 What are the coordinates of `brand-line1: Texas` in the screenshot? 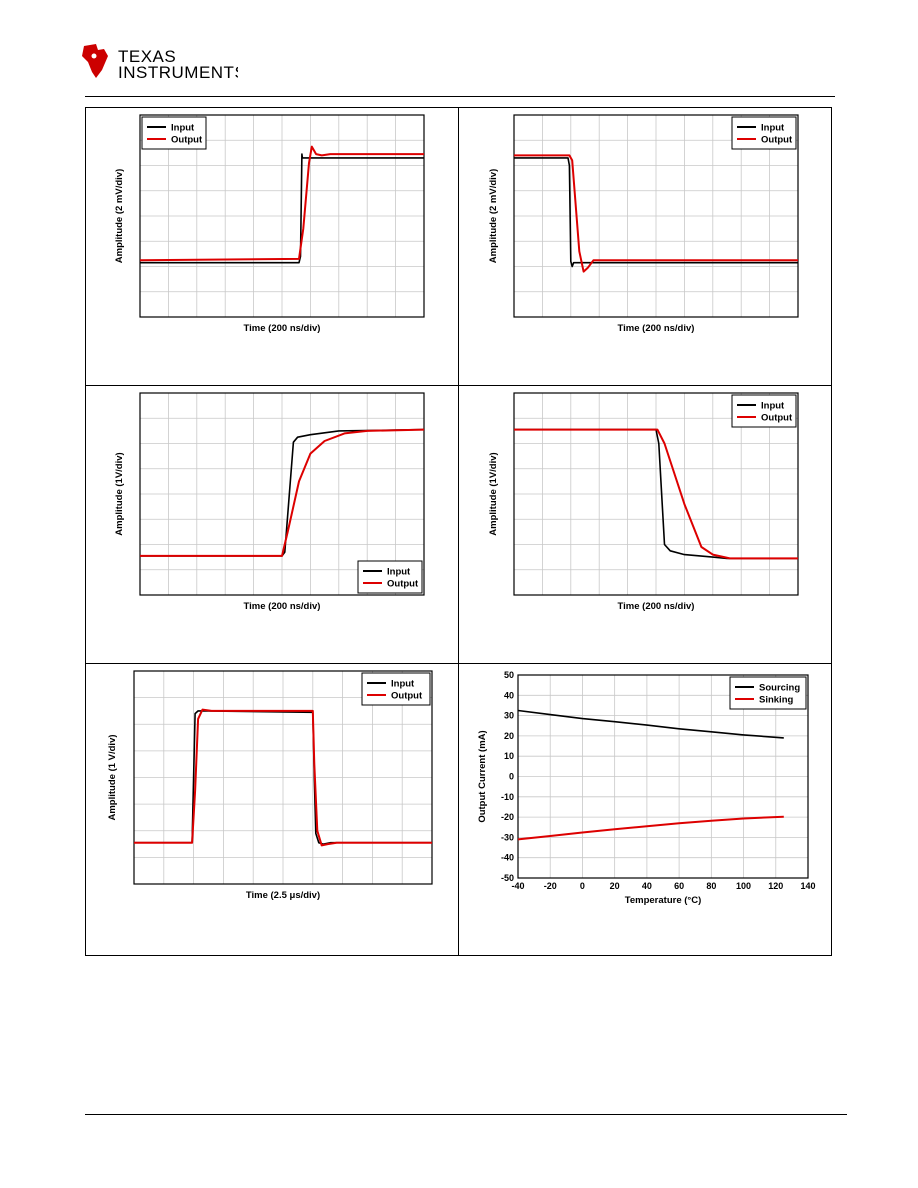 It's located at (147, 56).